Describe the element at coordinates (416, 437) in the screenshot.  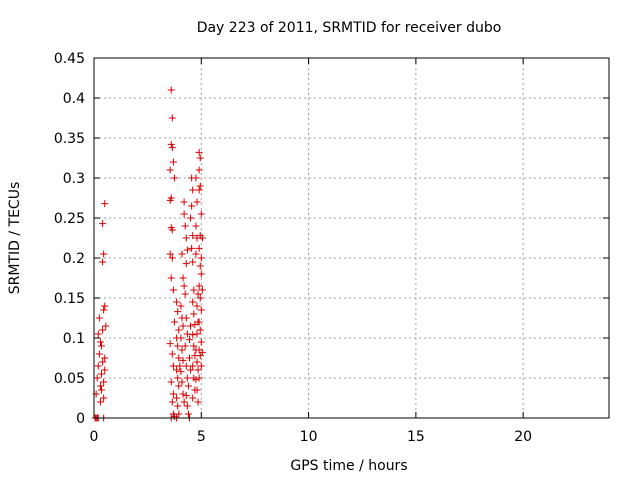
I see `x-tick-label: 15` at that location.